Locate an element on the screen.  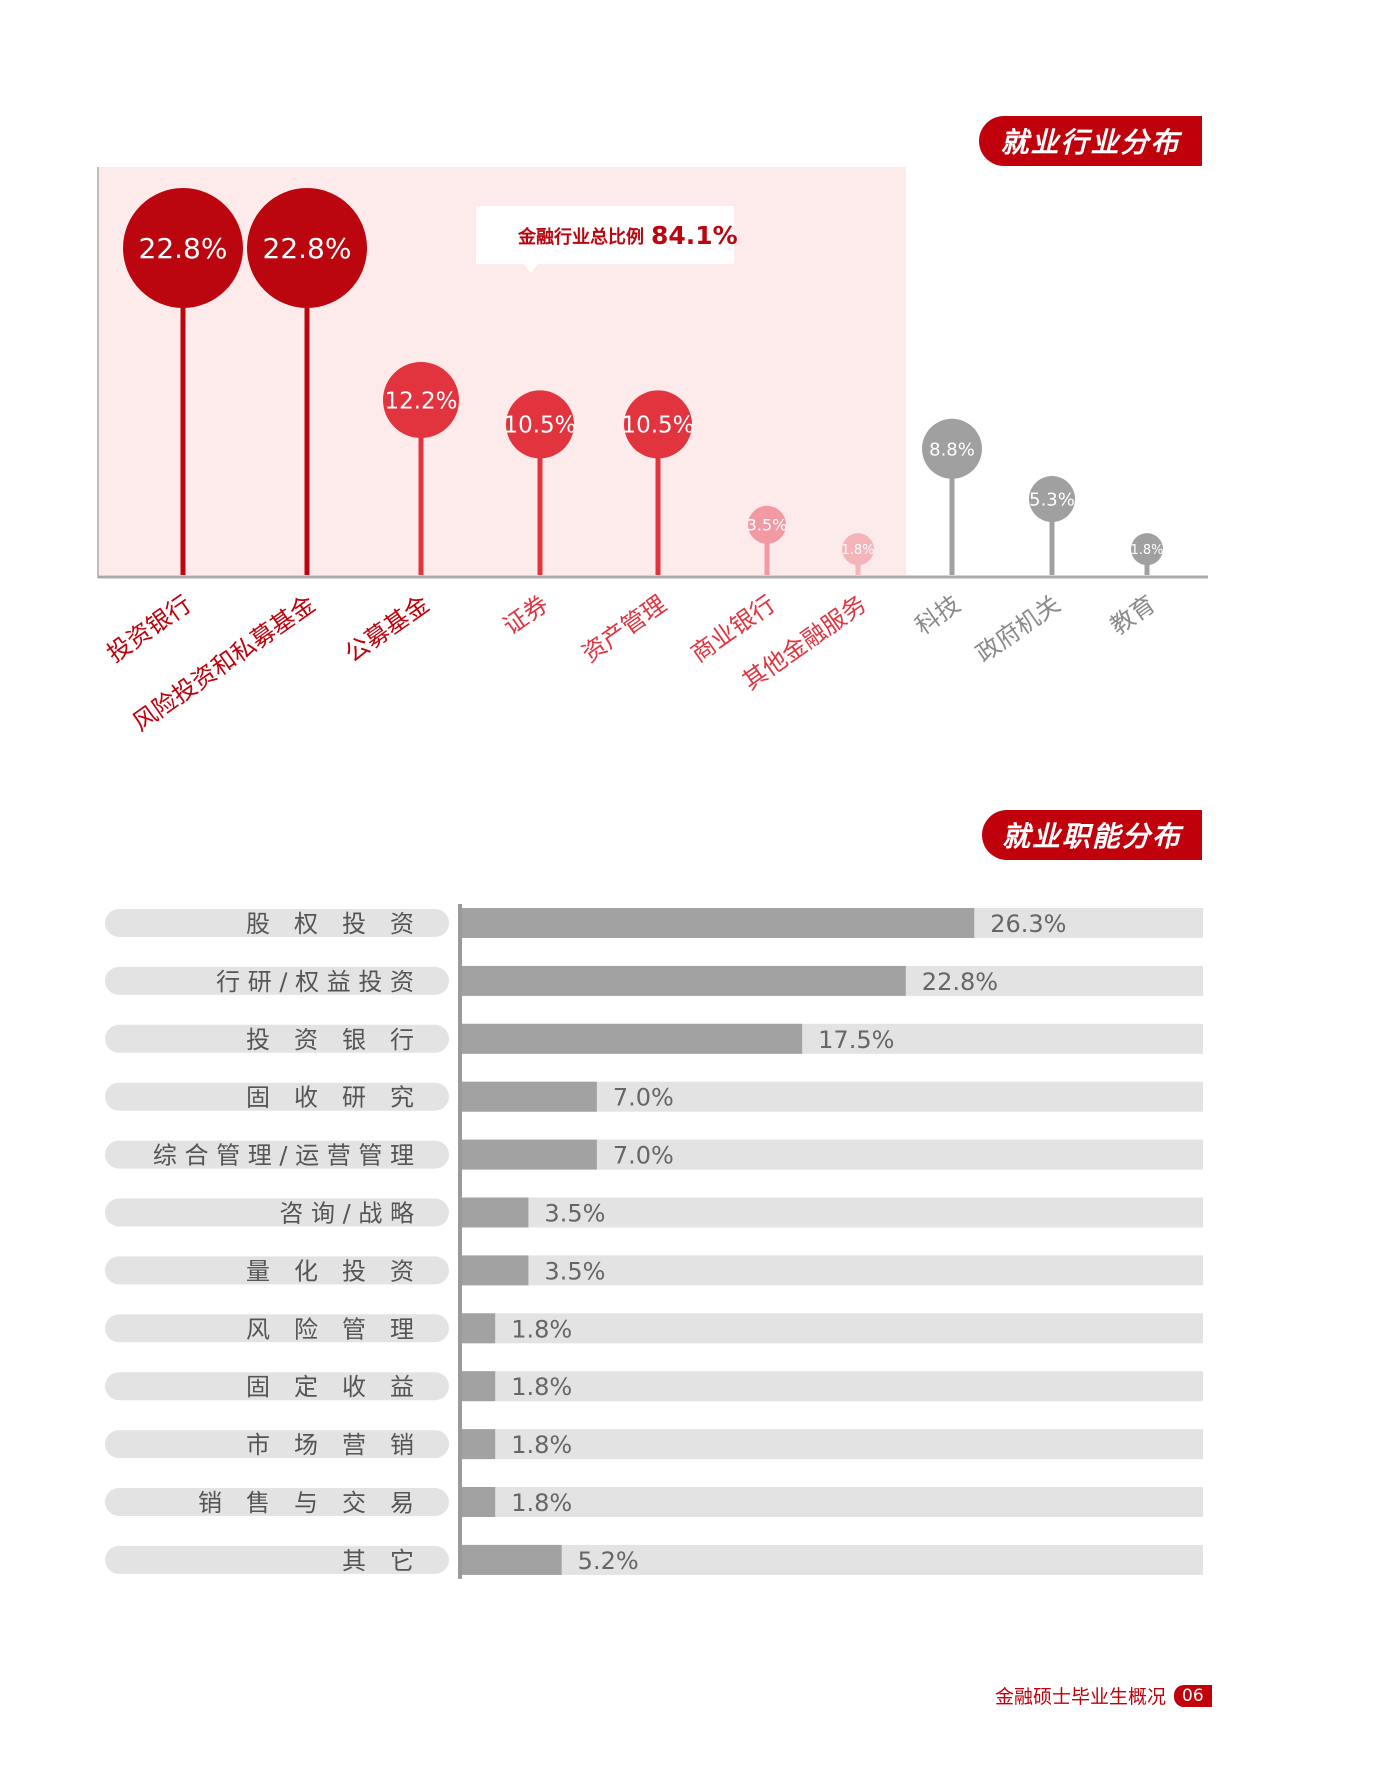
function-category-label: 量 化 投 资 is located at coordinates (330, 1271).